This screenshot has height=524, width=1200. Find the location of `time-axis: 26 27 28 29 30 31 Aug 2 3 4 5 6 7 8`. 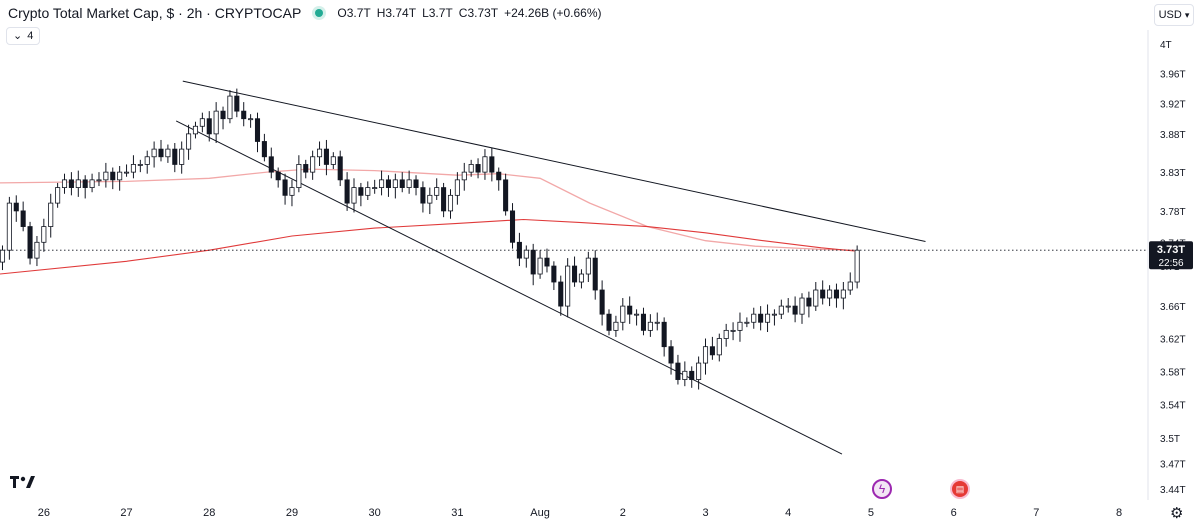

time-axis: 26 27 28 29 30 31 Aug 2 3 4 5 6 7 8 is located at coordinates (580, 513).